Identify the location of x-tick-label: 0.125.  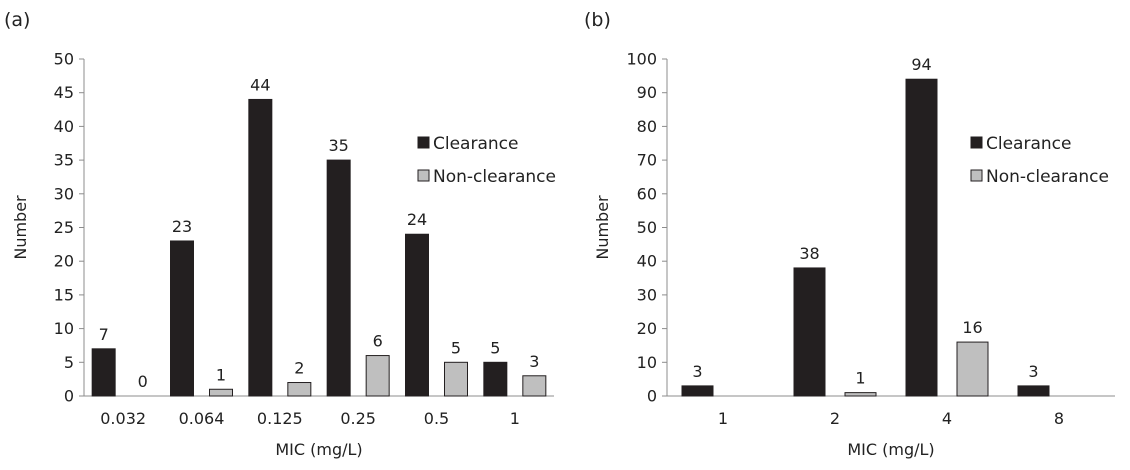
(280, 418).